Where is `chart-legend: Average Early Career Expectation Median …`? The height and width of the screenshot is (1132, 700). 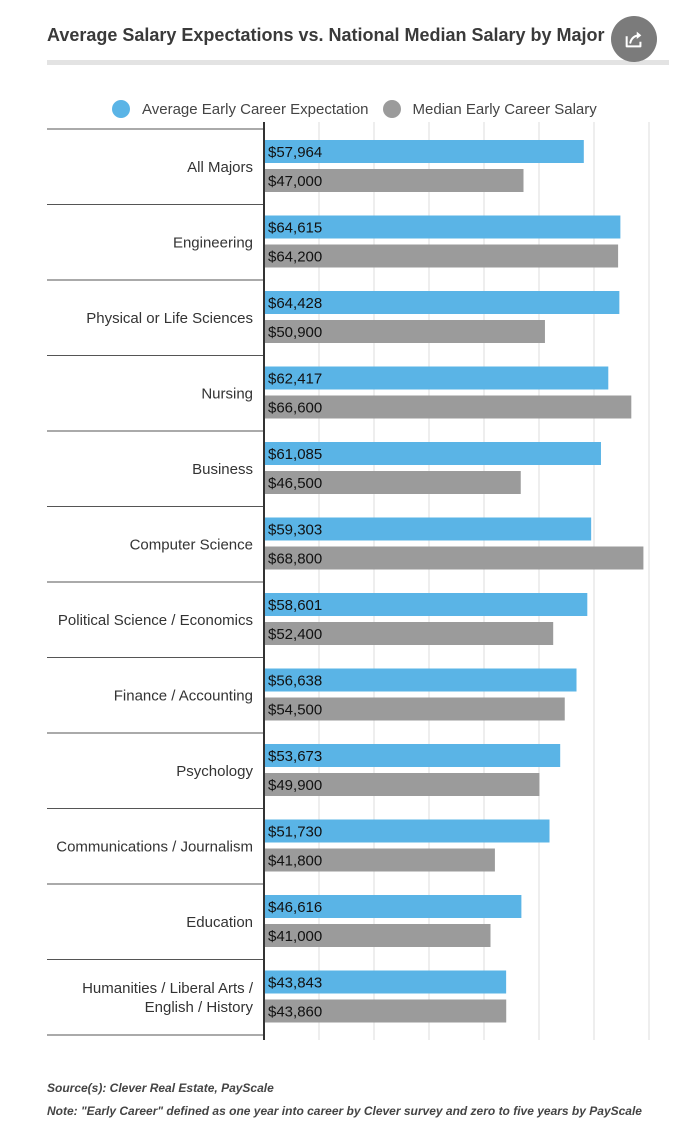
chart-legend: Average Early Career Expectation Median … is located at coordinates (361, 109).